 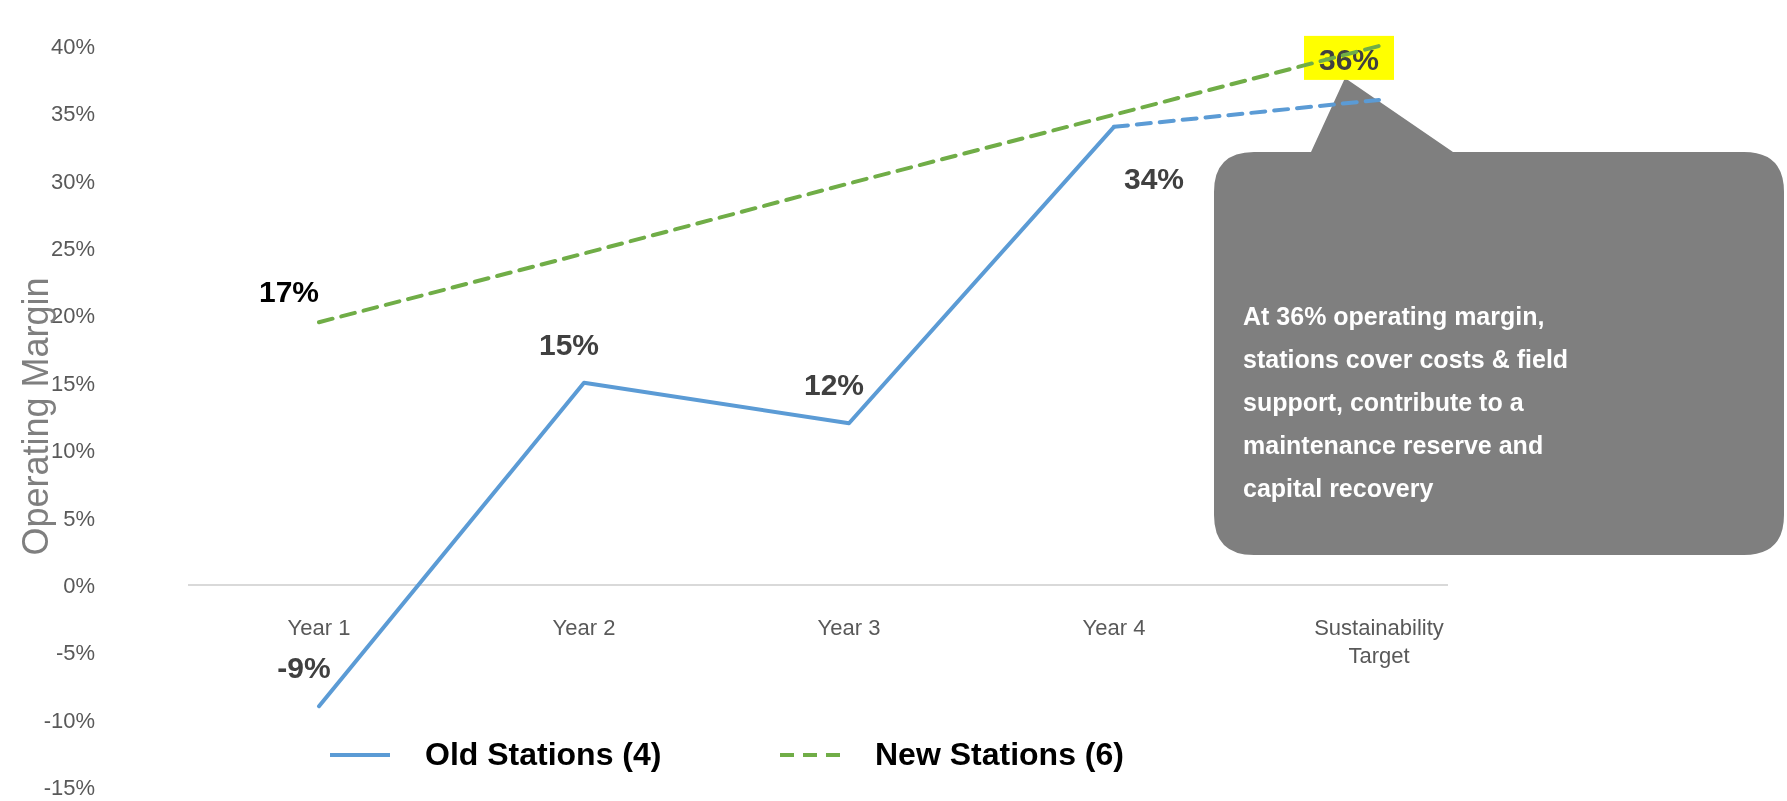 What do you see at coordinates (1406, 402) in the screenshot?
I see `annotation: At 36% operating margin, stations cover costs & field support, contribute to a maintenance reserve and capital recovery` at bounding box center [1406, 402].